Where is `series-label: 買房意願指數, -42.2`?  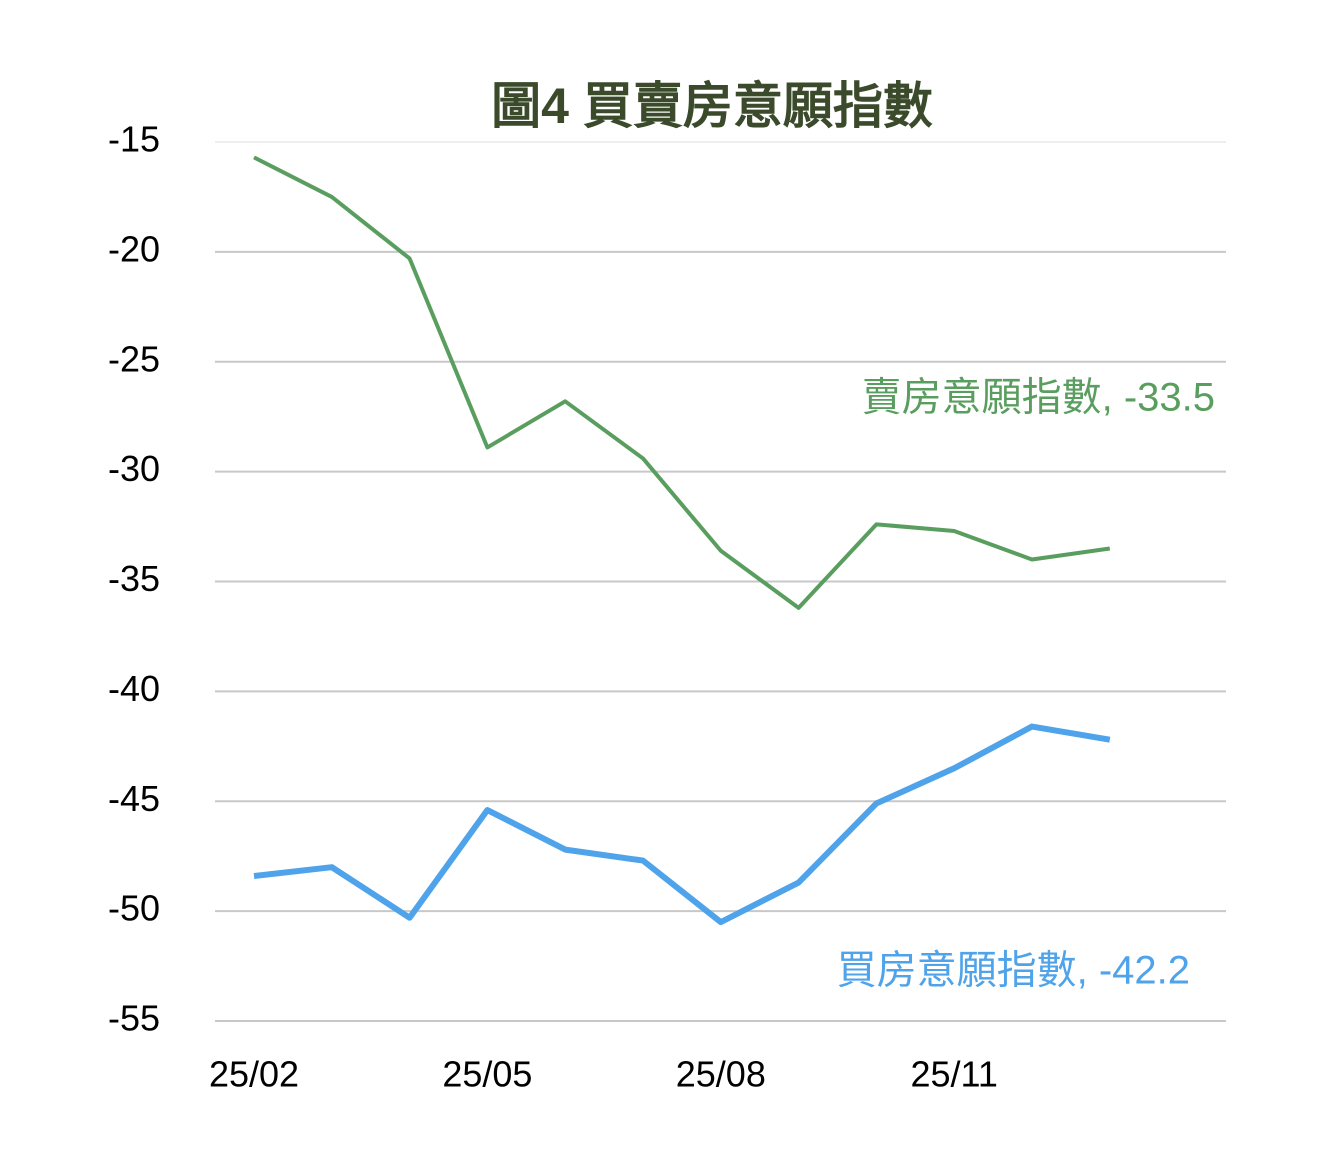
series-label: 買房意願指數, -42.2 is located at coordinates (1013, 971).